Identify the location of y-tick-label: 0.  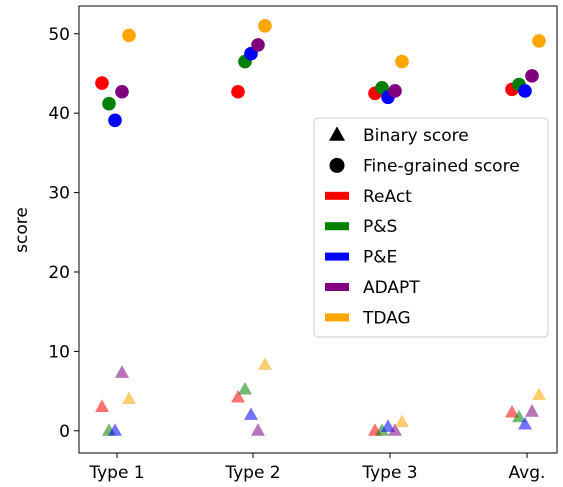
(64, 432).